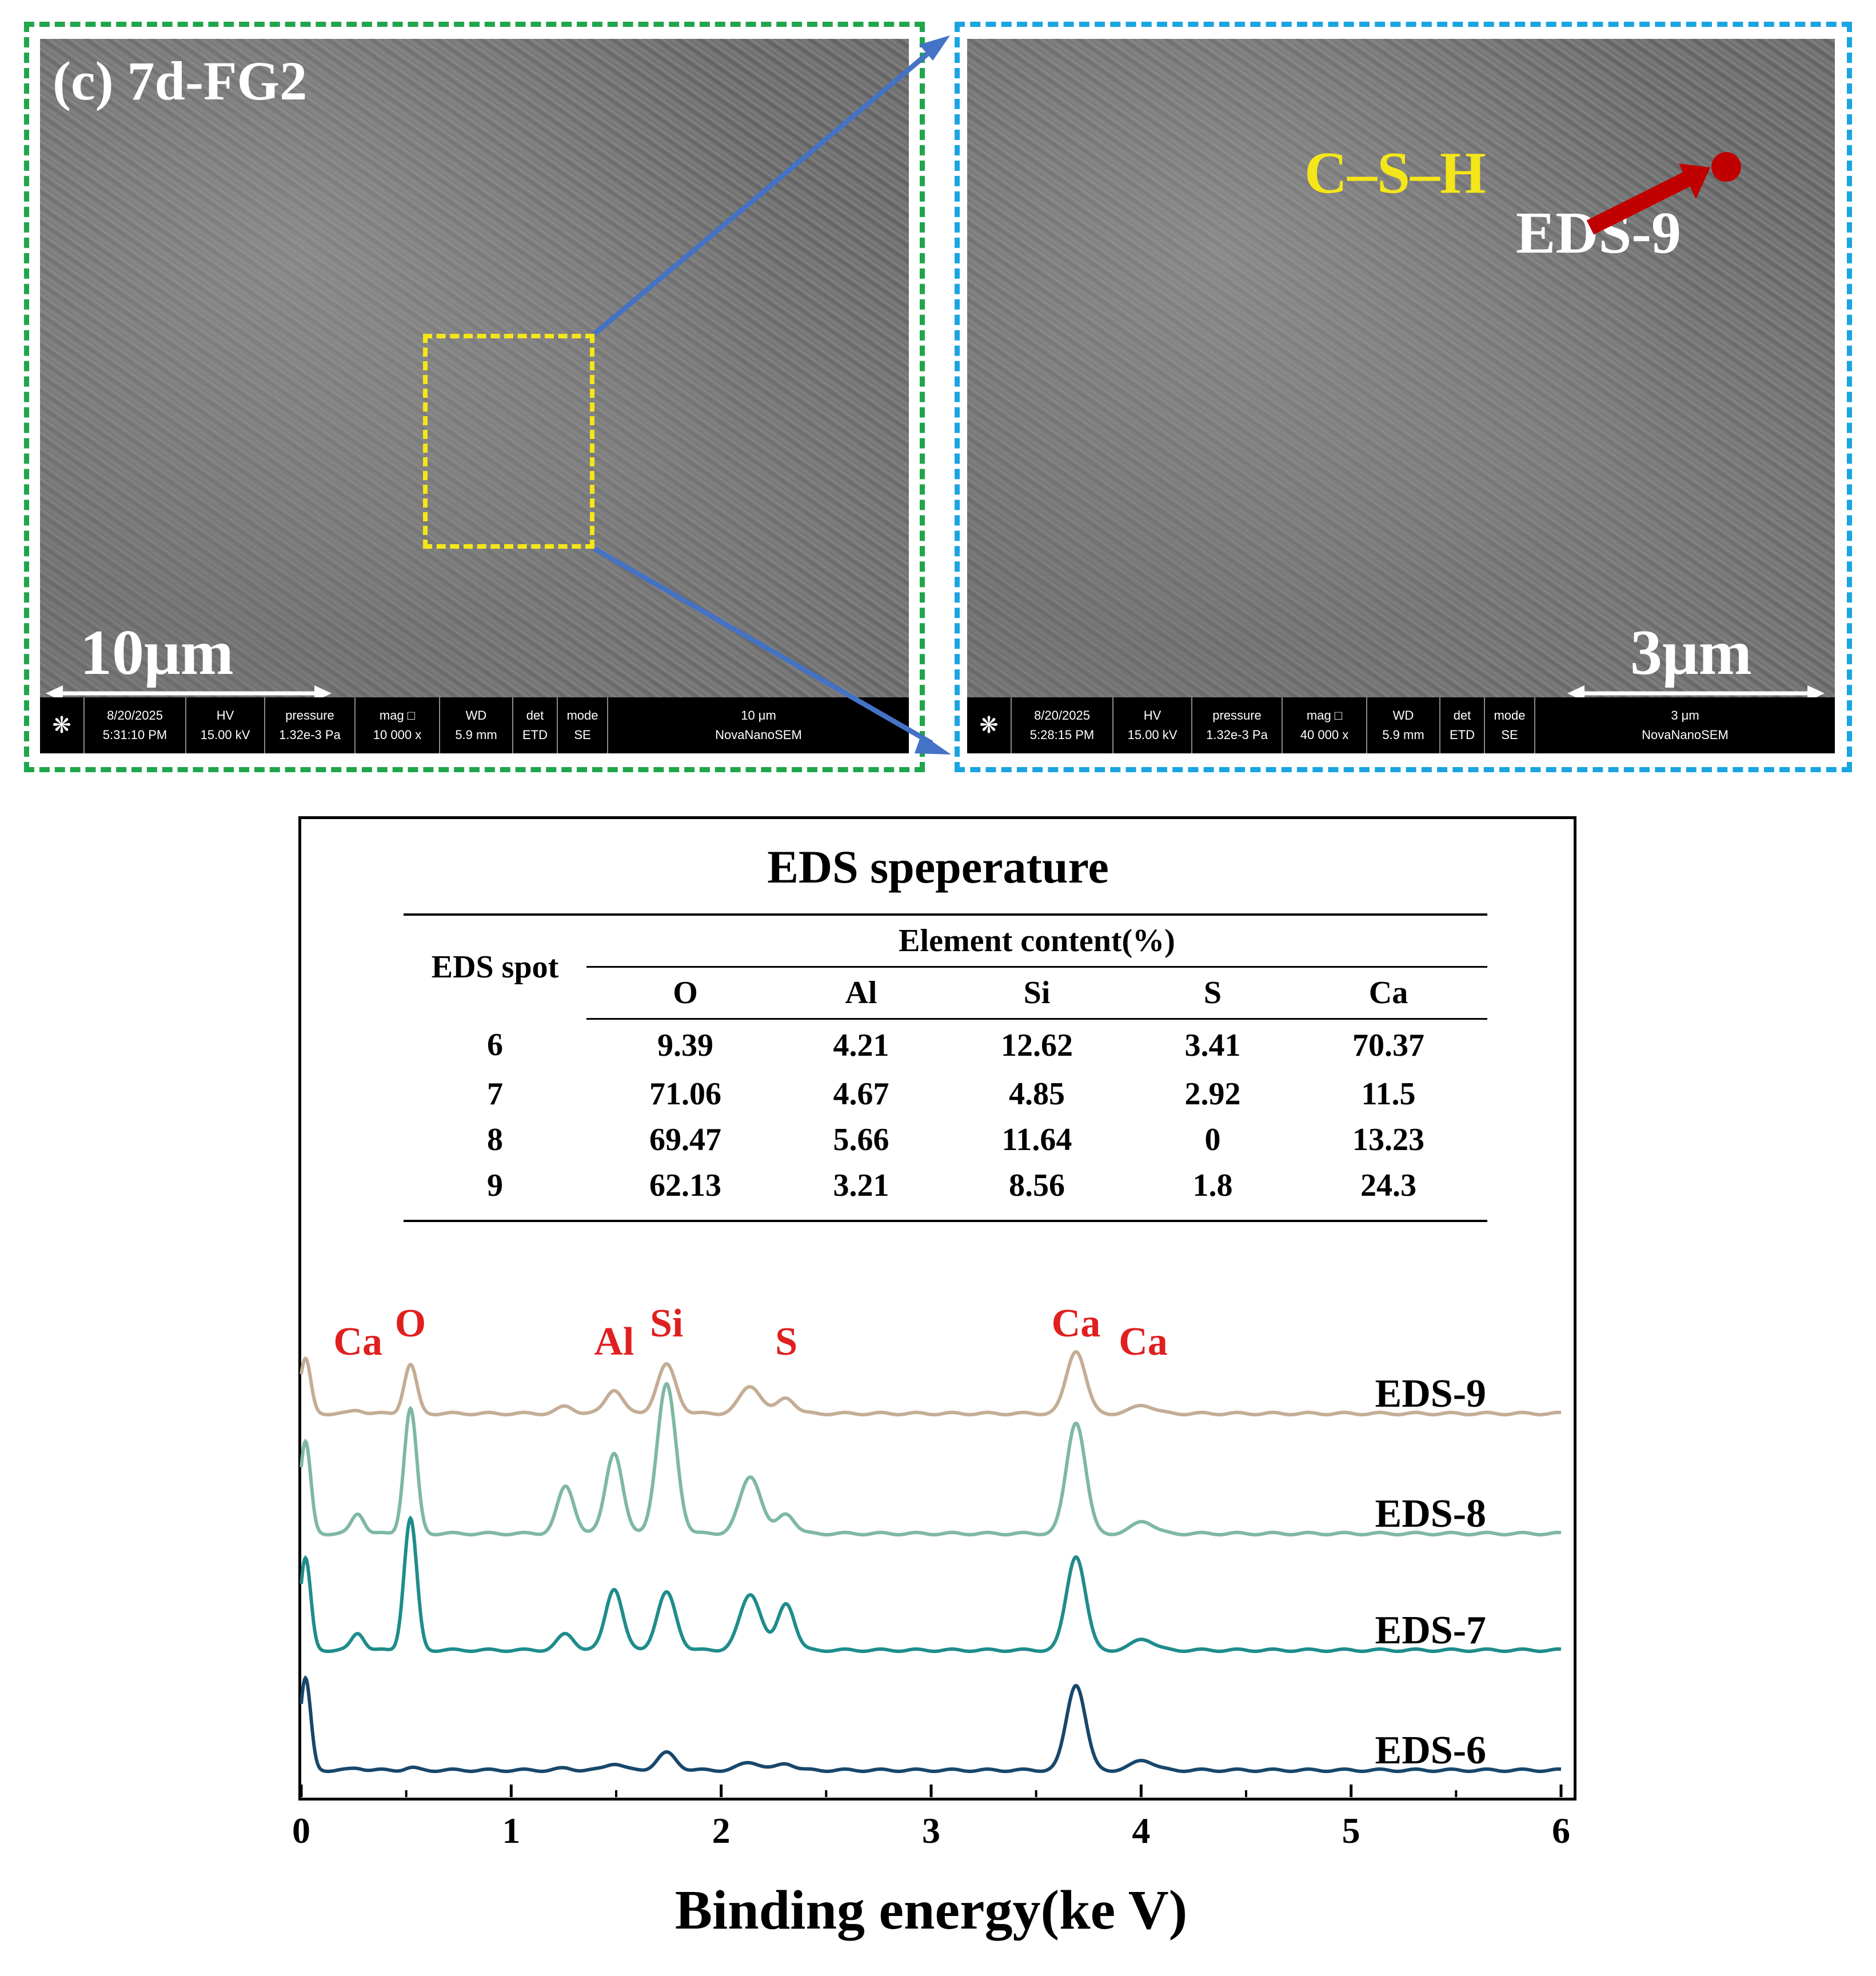 This screenshot has height=1976, width=1876. What do you see at coordinates (1691, 652) in the screenshot?
I see `scale-bar-label: 3μm` at bounding box center [1691, 652].